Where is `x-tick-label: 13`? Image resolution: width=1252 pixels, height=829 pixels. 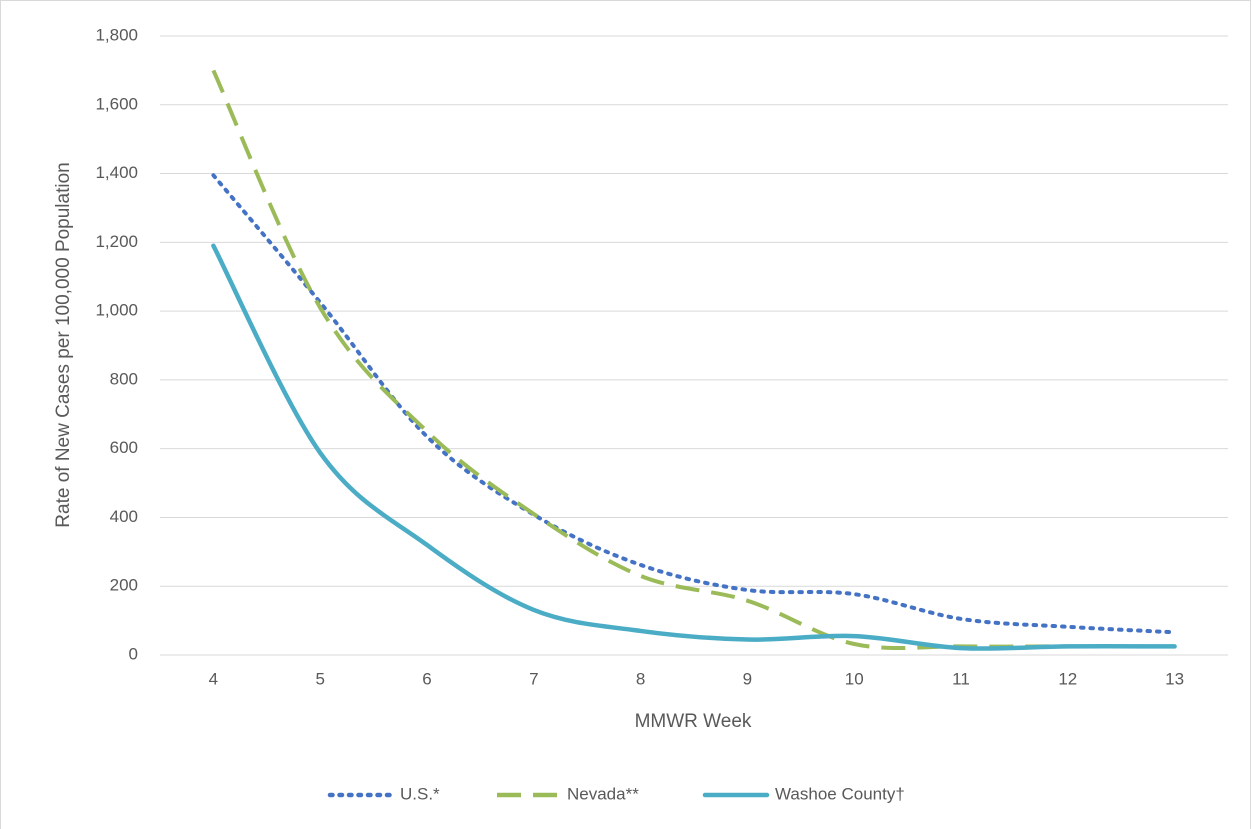
x-tick-label: 13 is located at coordinates (1174, 678).